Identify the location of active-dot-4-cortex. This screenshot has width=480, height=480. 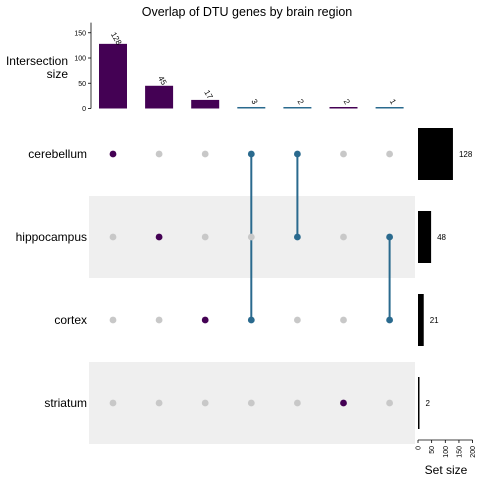
(251, 320).